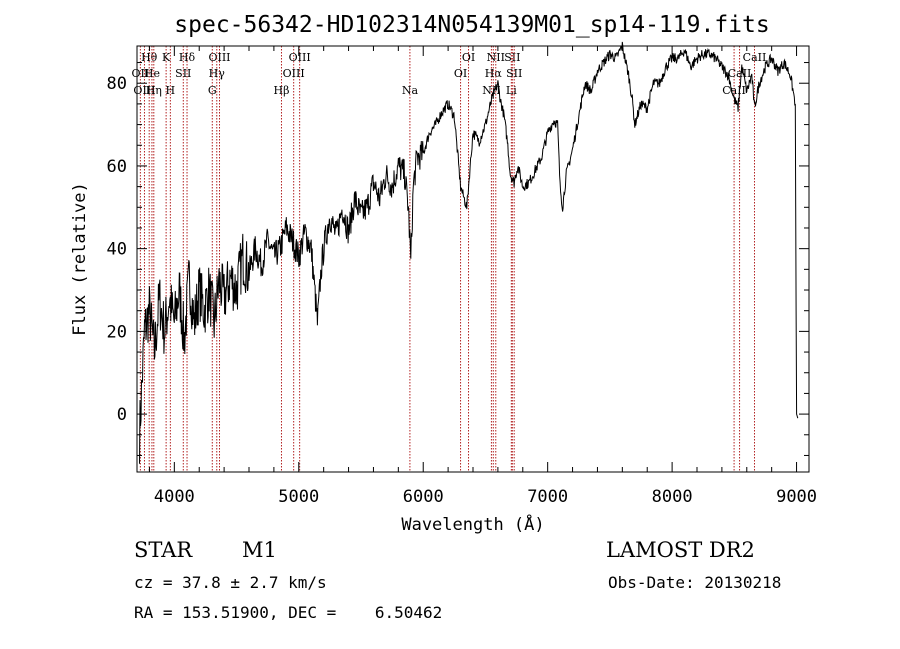 This screenshot has height=649, width=900. Describe the element at coordinates (511, 90) in the screenshot. I see `spectral-line-label: Li` at that location.